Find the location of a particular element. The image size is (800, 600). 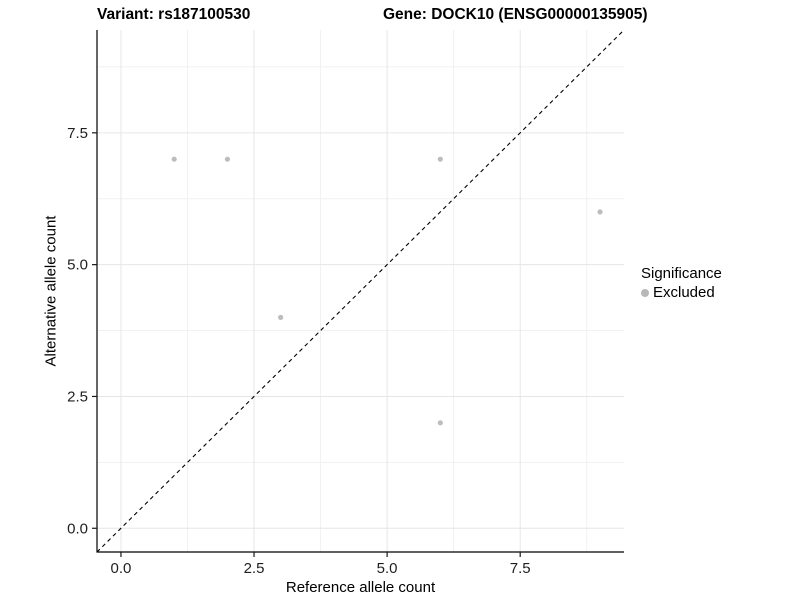

legend-entry-label: Excluded is located at coordinates (684, 292).